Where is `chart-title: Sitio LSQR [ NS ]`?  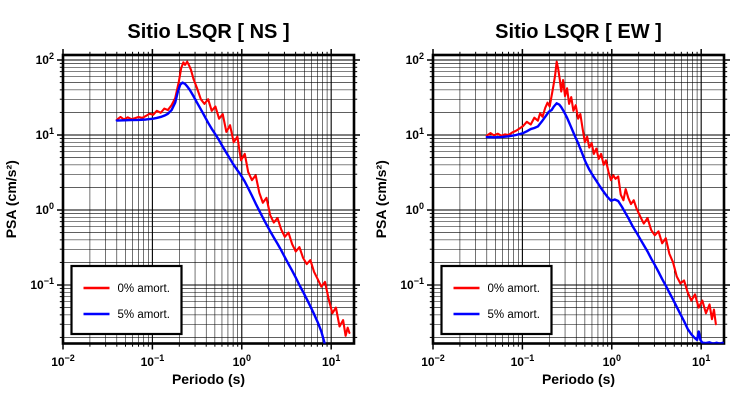
chart-title: Sitio LSQR [ NS ] is located at coordinates (208, 32).